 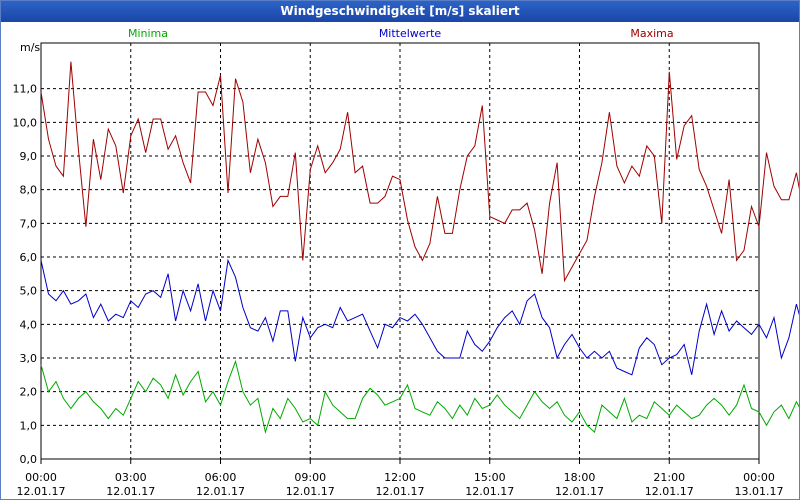 What do you see at coordinates (29, 223) in the screenshot?
I see `y-tick-label: 7,0` at bounding box center [29, 223].